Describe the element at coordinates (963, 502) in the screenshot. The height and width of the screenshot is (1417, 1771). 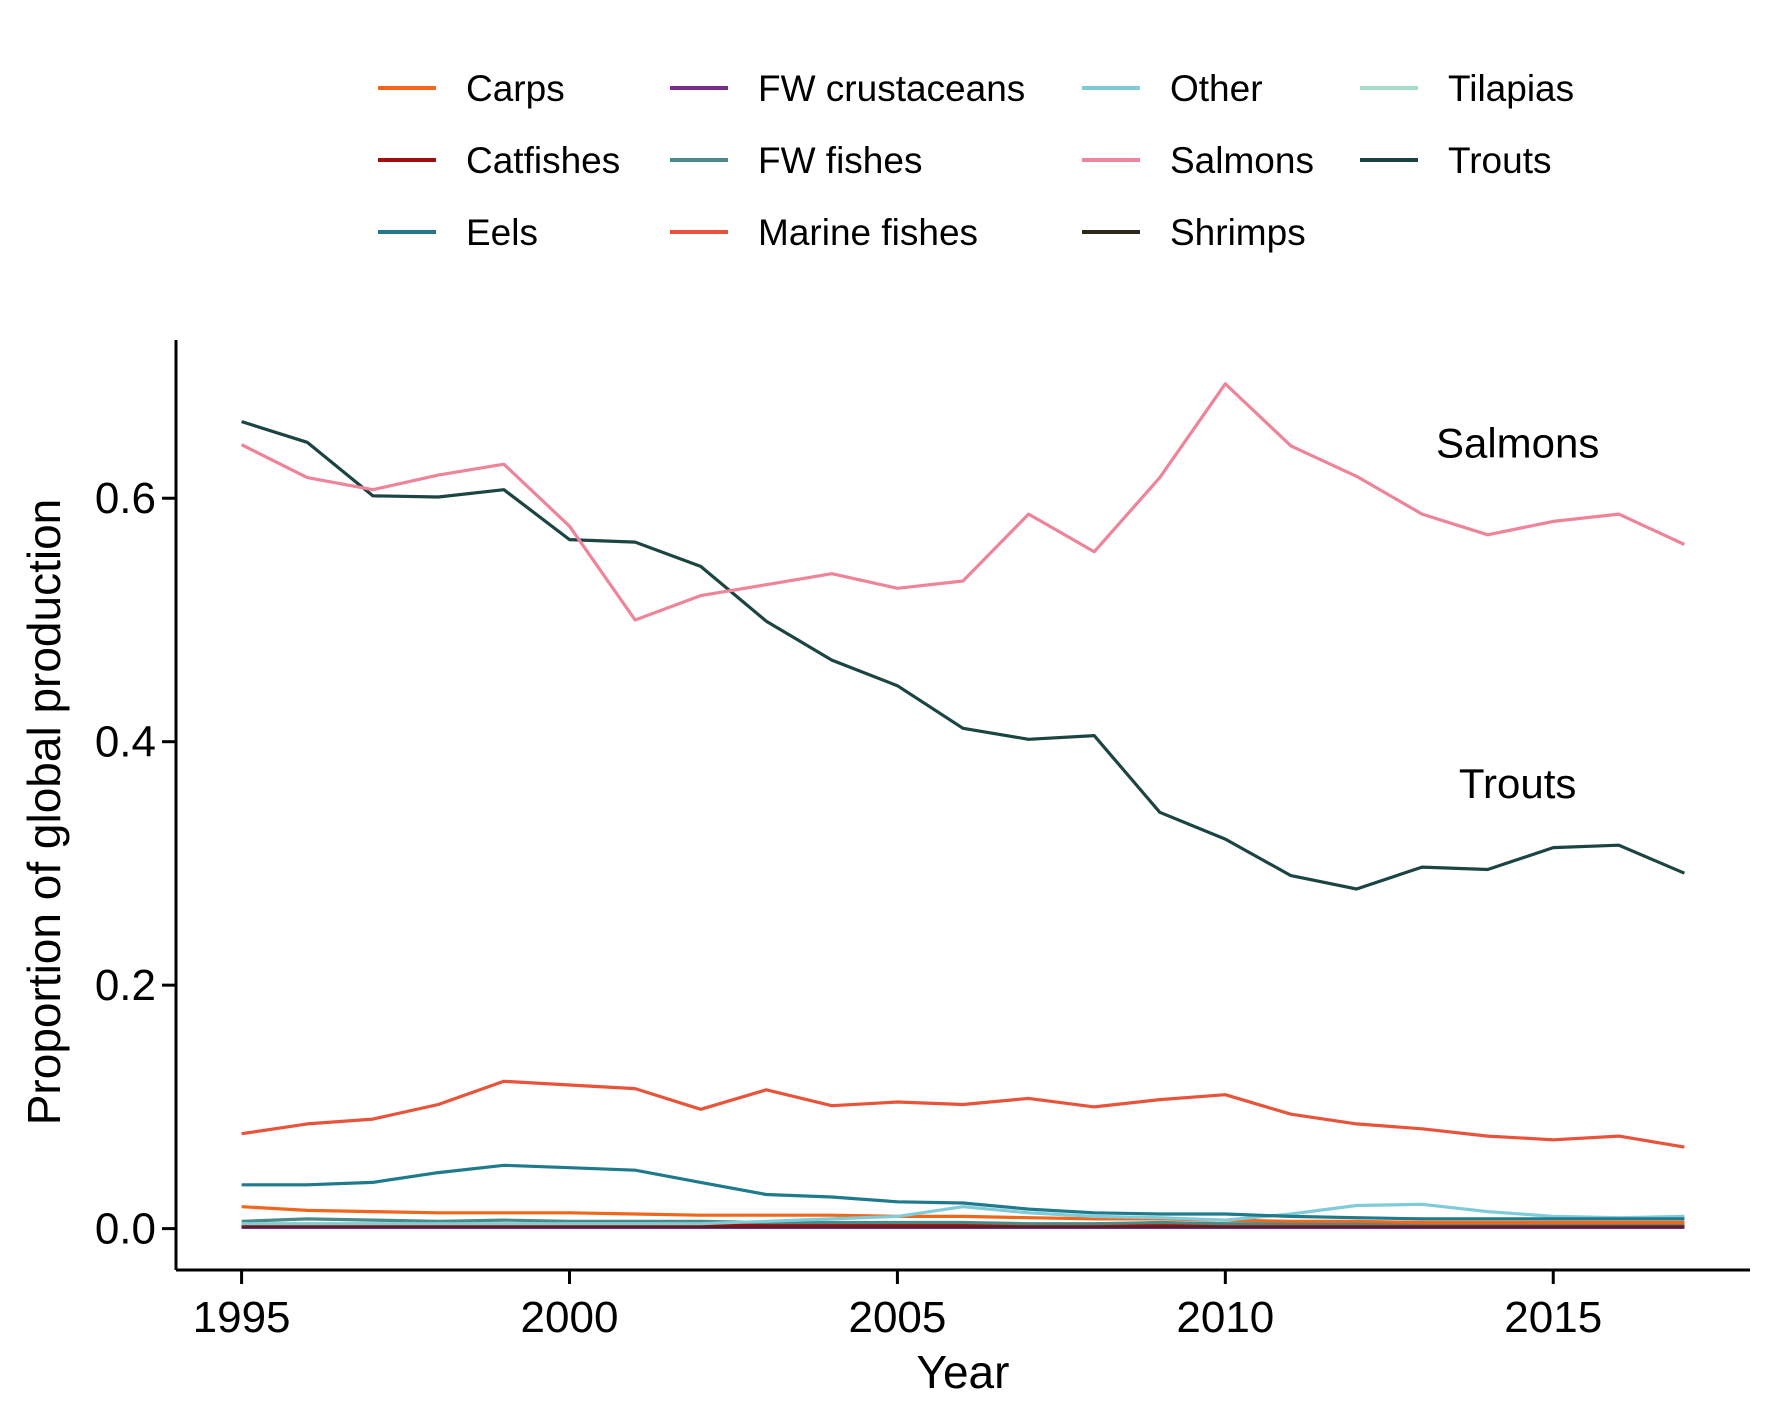
I see `series-line-salmons` at that location.